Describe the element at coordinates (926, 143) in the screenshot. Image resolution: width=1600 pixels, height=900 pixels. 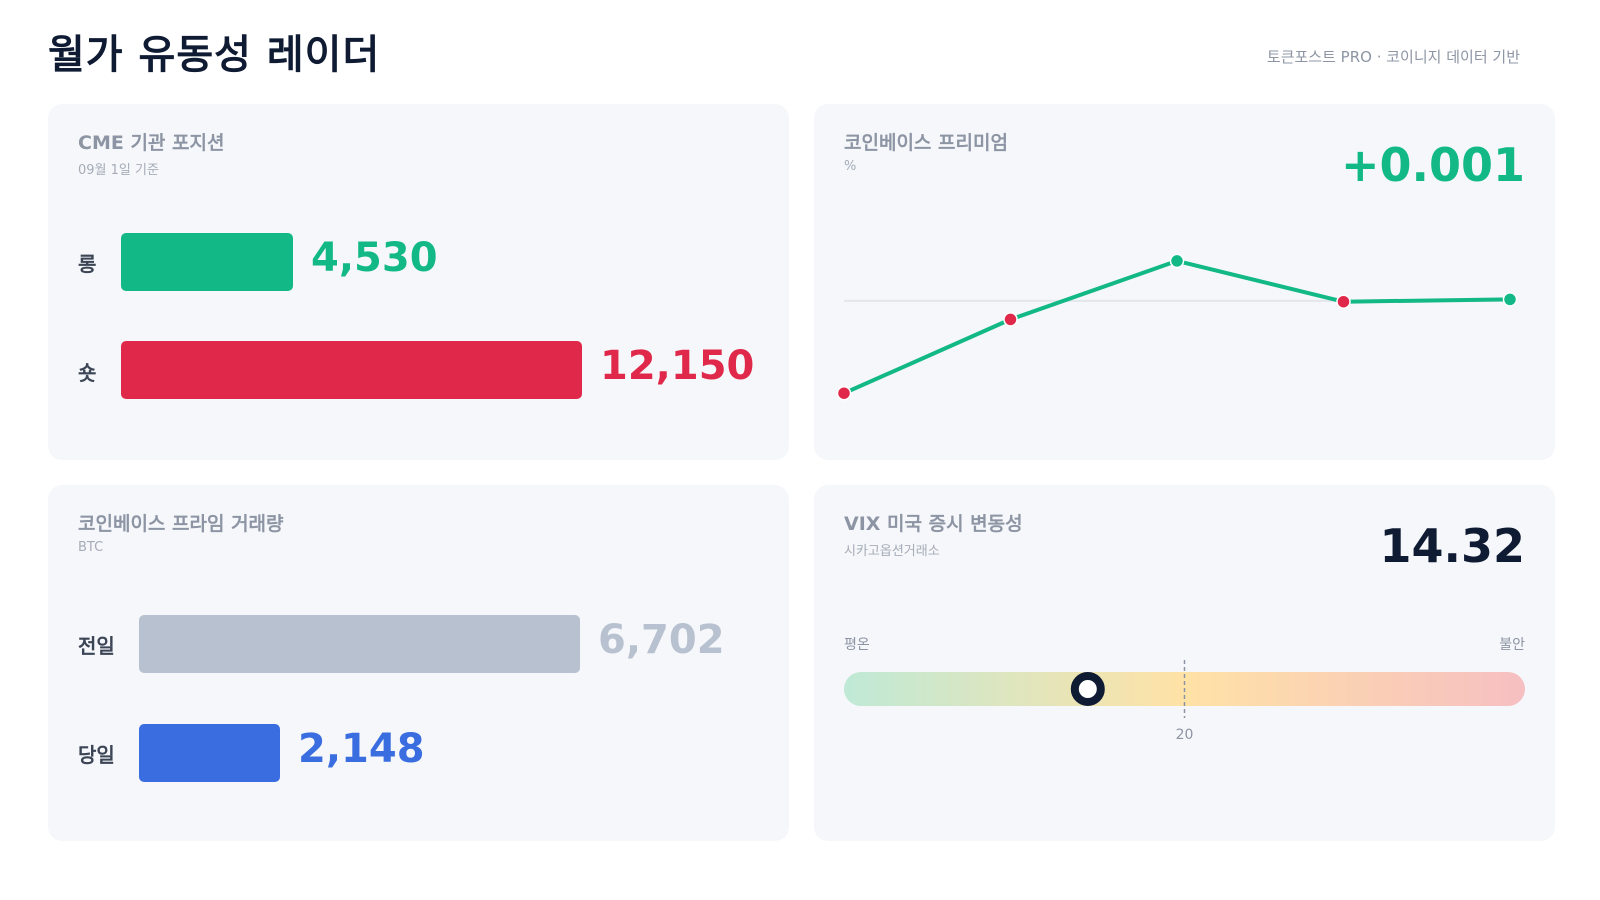
I see `premium-card-title: 코인베이스 프리미엄` at that location.